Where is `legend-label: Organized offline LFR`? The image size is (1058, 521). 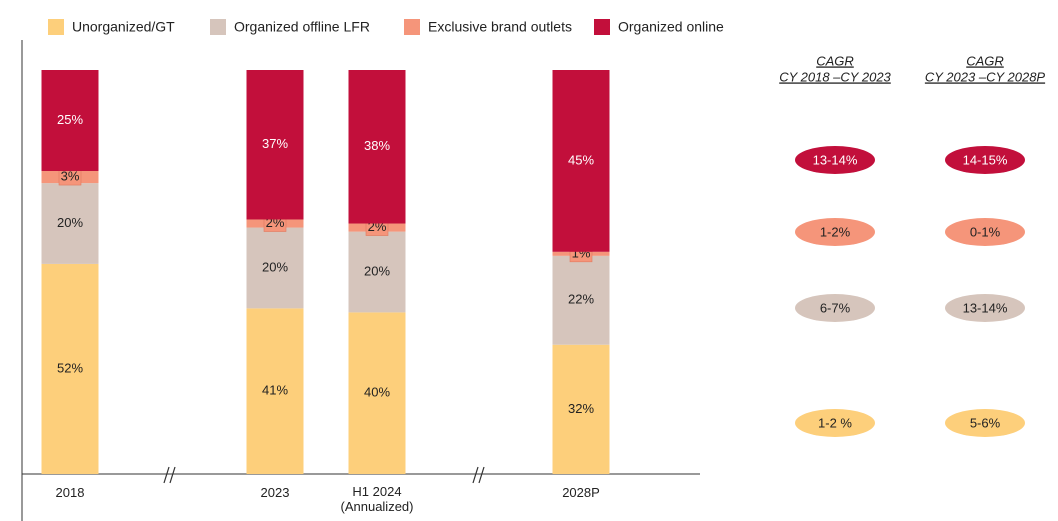 legend-label: Organized offline LFR is located at coordinates (302, 27).